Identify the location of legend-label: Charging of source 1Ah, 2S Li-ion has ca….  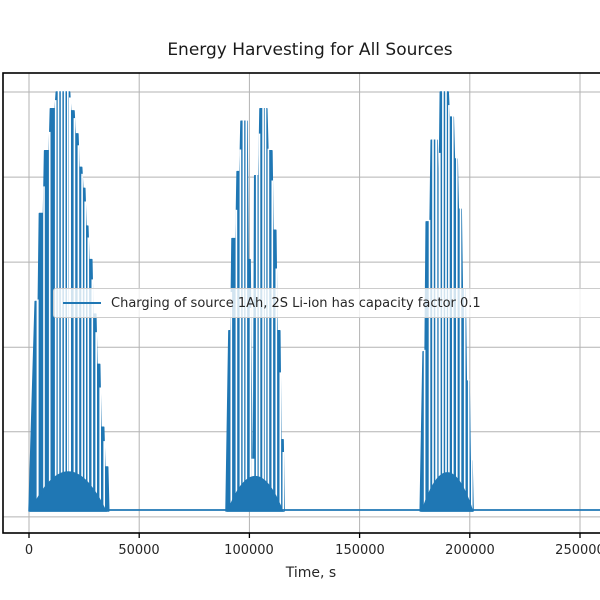
(296, 303).